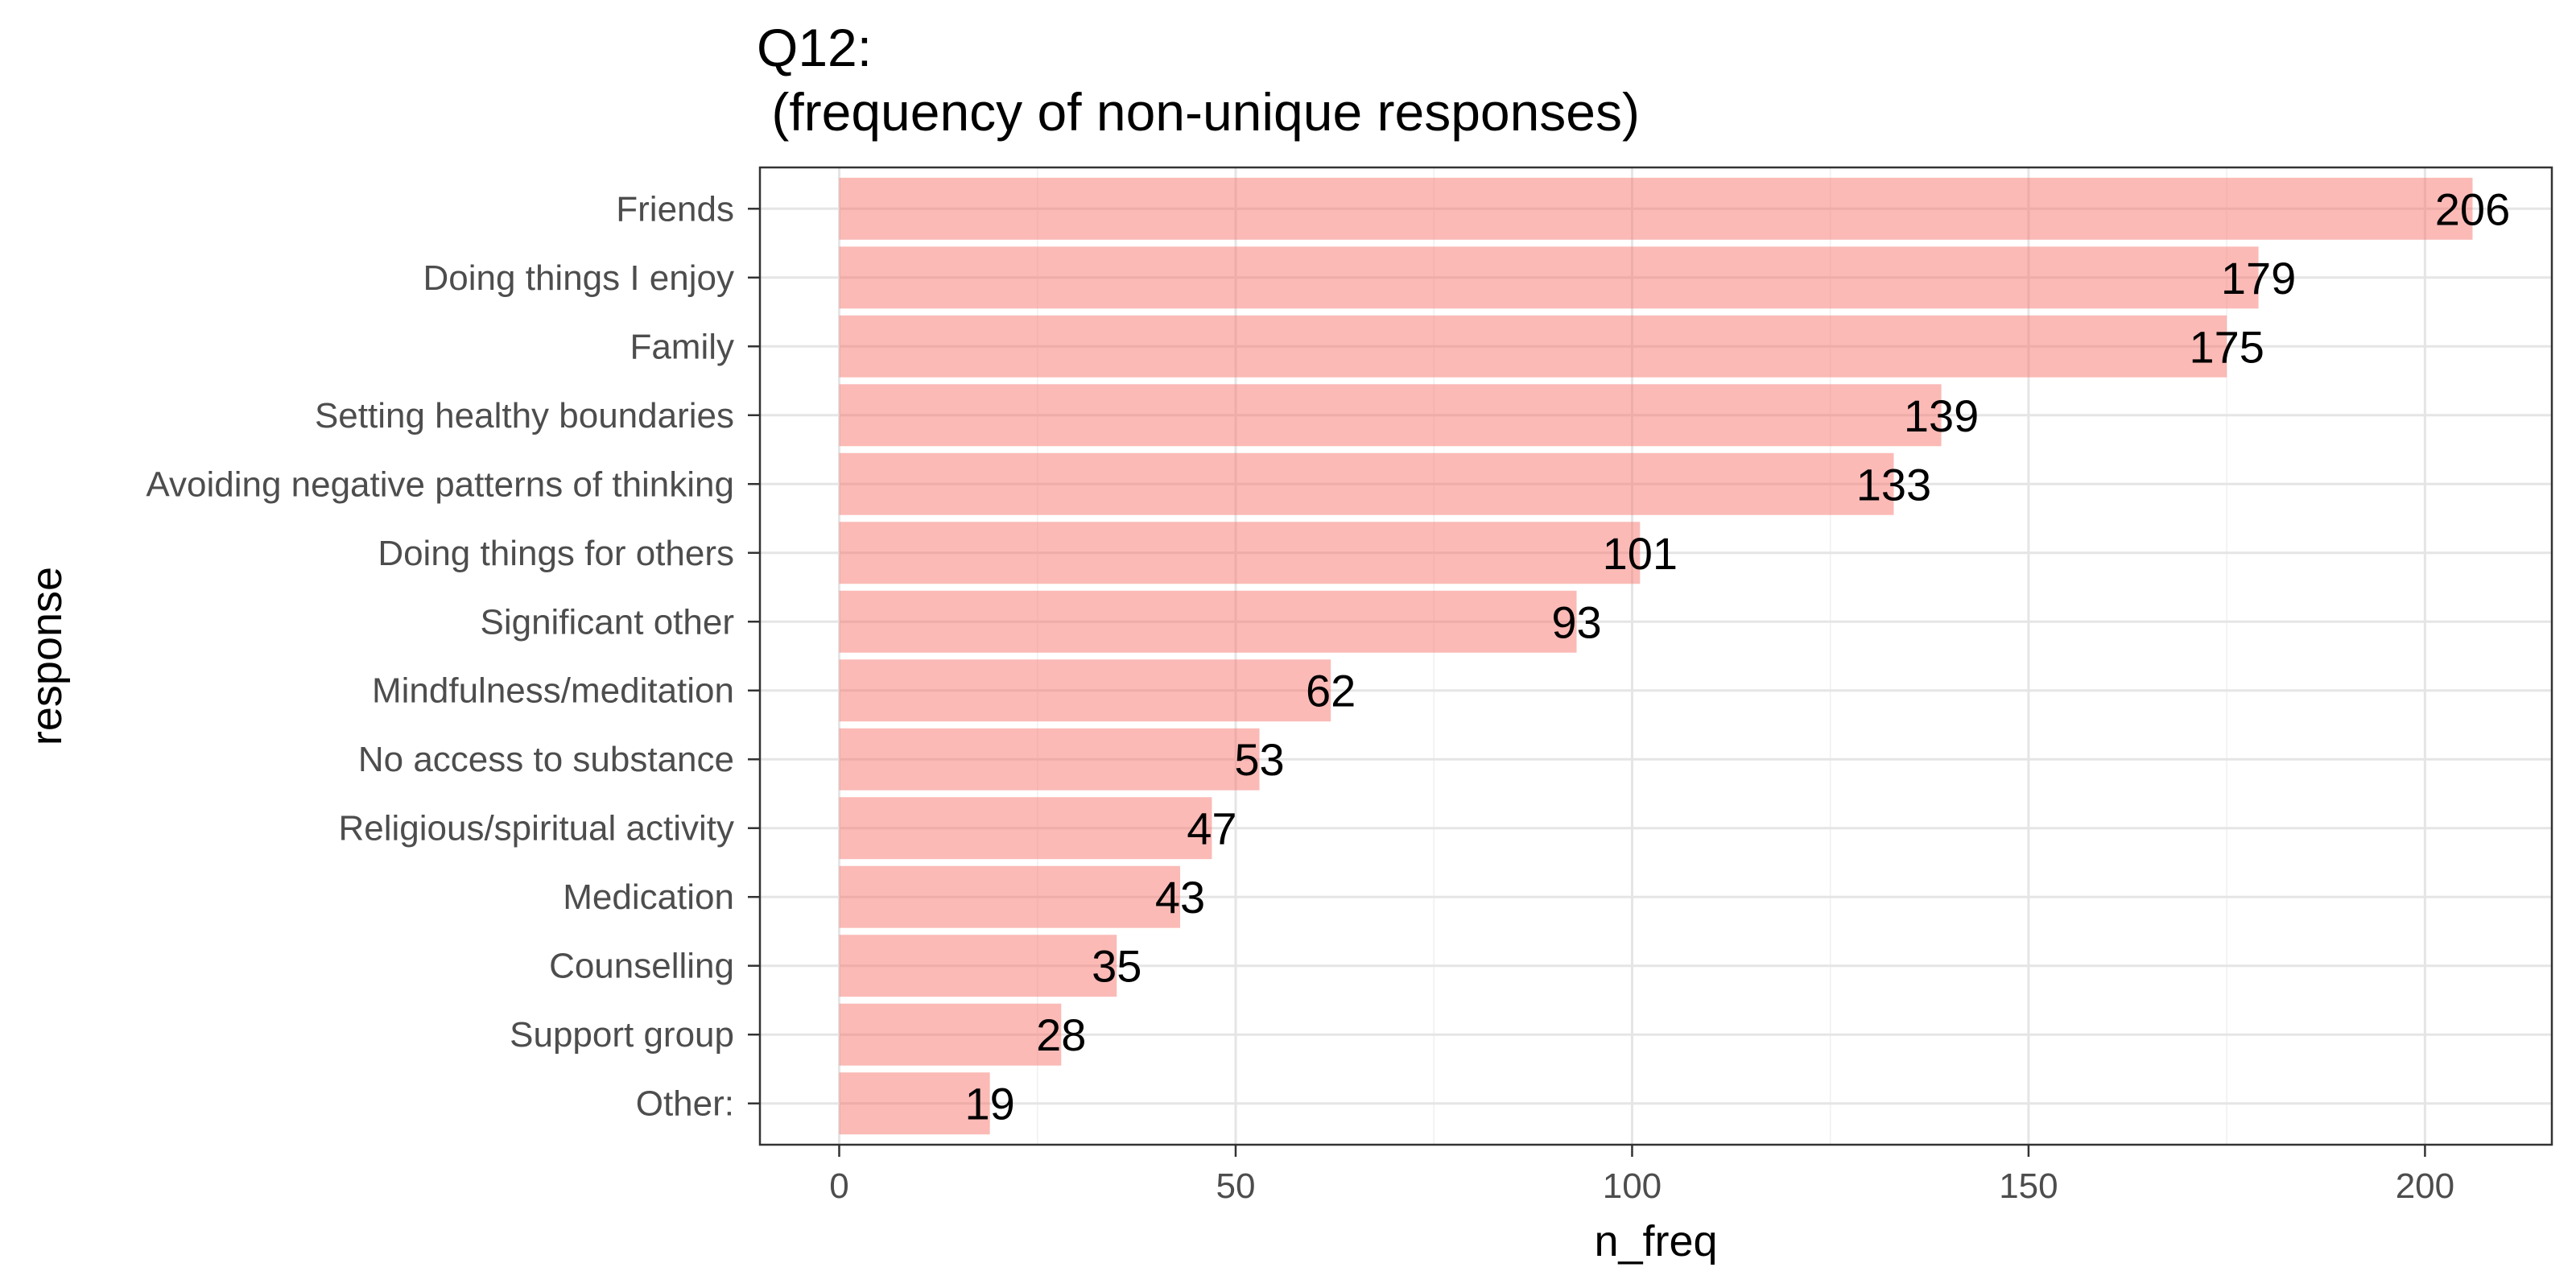 The image size is (2576, 1288). Describe the element at coordinates (685, 1104) in the screenshot. I see `y-tick-label: Other:` at that location.